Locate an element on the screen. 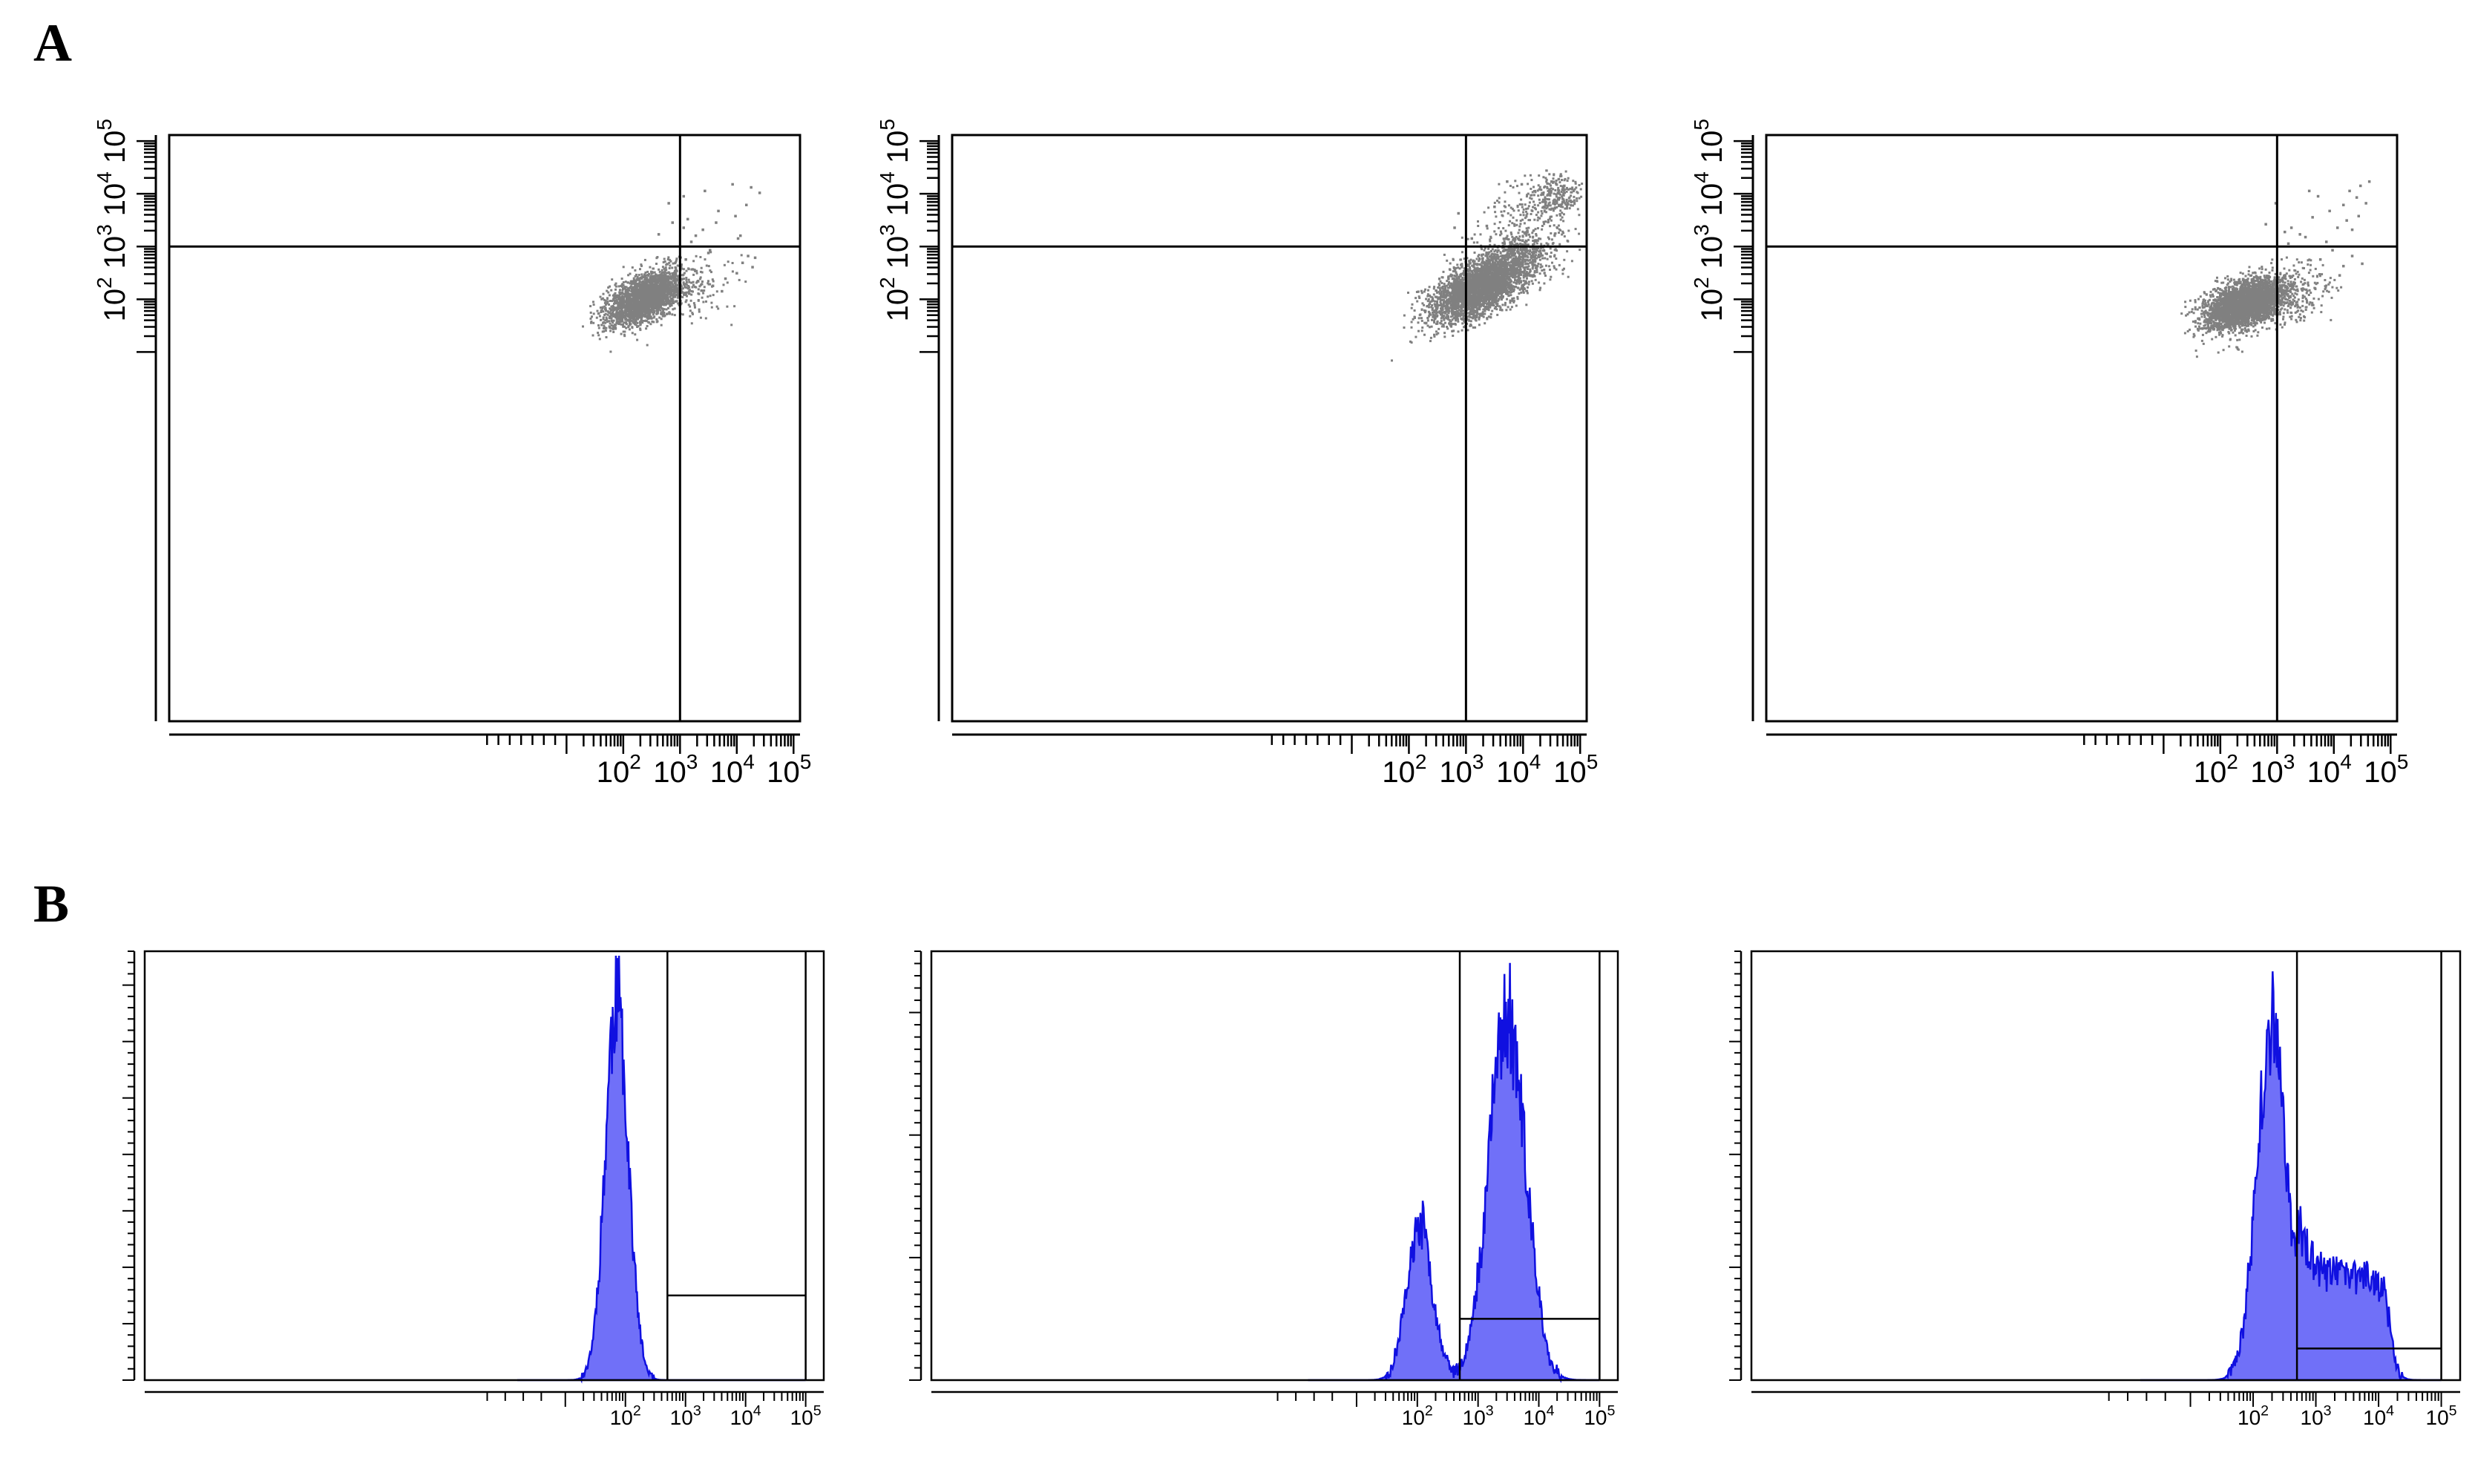  y-tick-label-1e3-text: 103 is located at coordinates (112, 246).